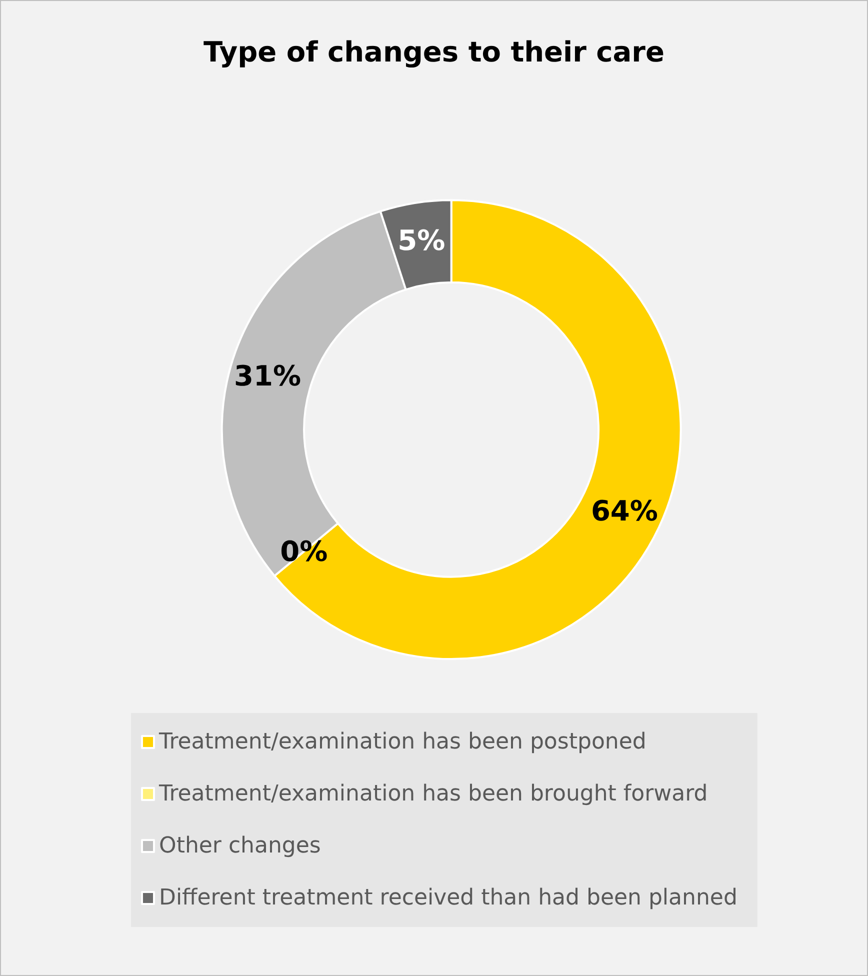  What do you see at coordinates (448, 898) in the screenshot?
I see `legend-label: Different treatment received than had been planned` at bounding box center [448, 898].